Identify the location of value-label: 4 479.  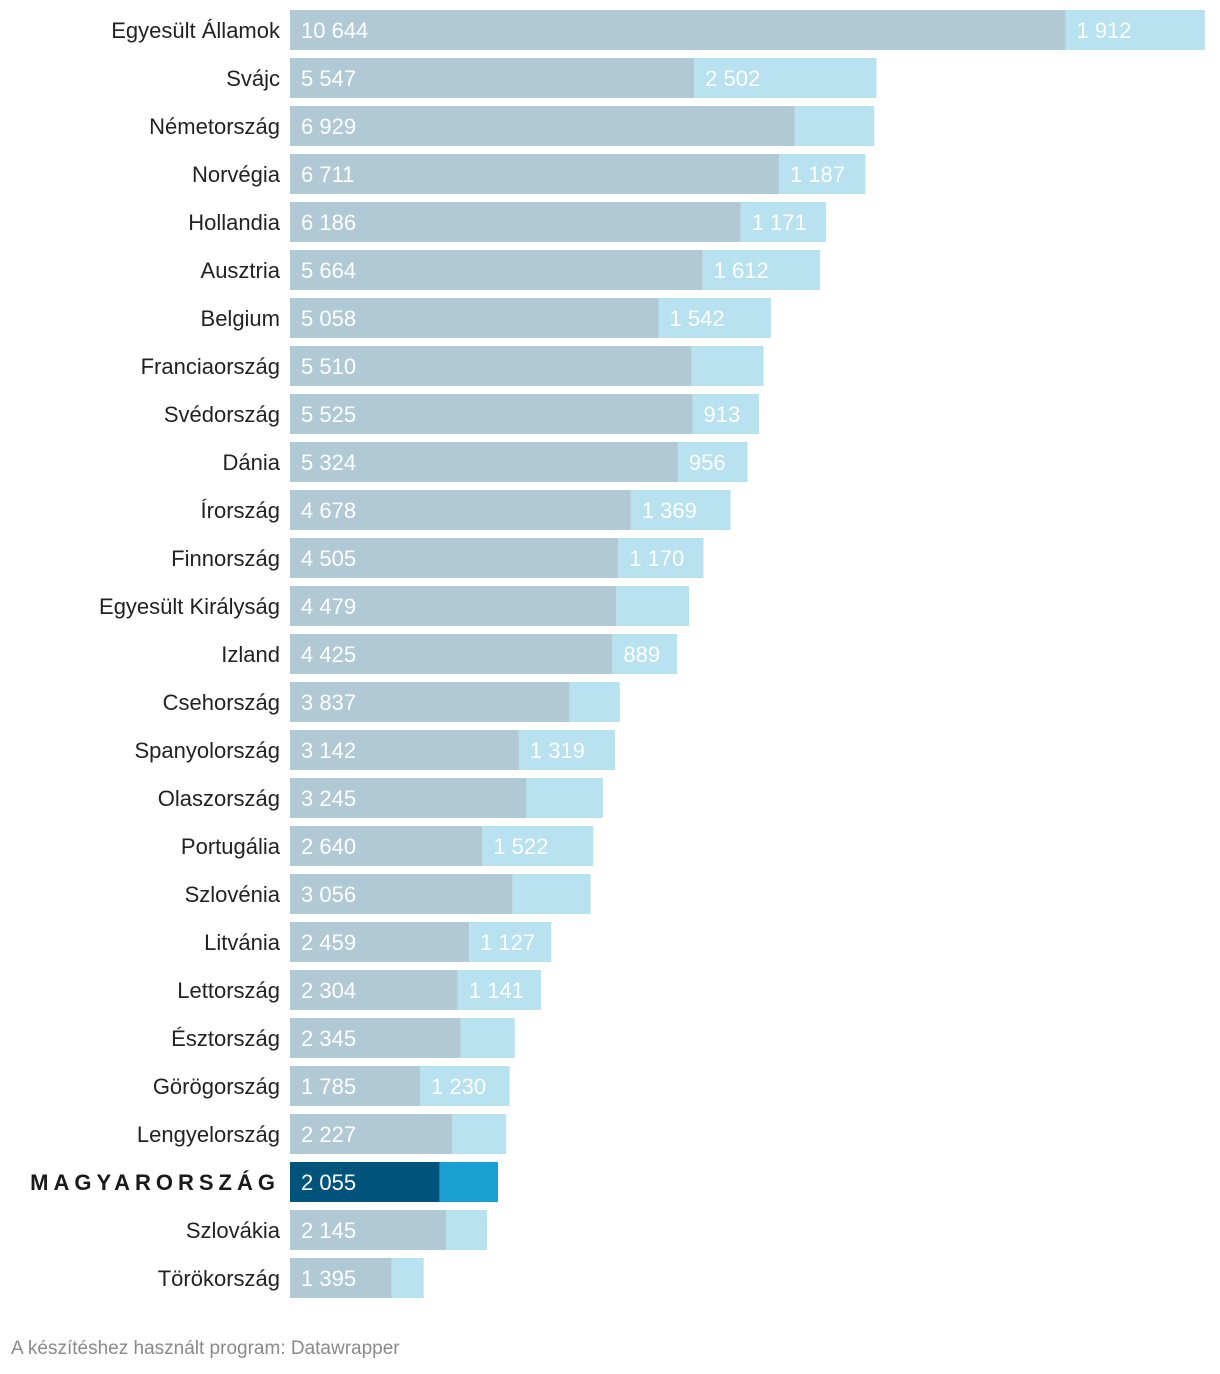
(328, 606).